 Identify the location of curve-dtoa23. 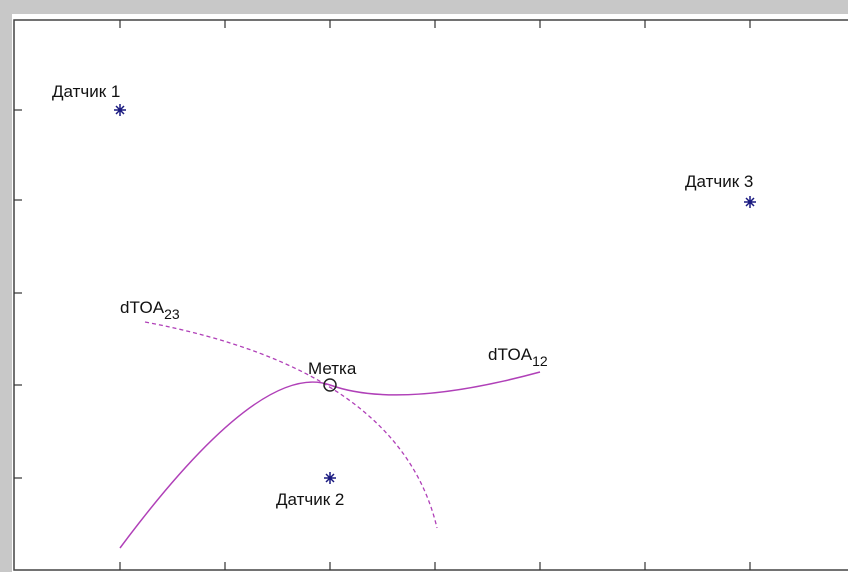
(291, 425).